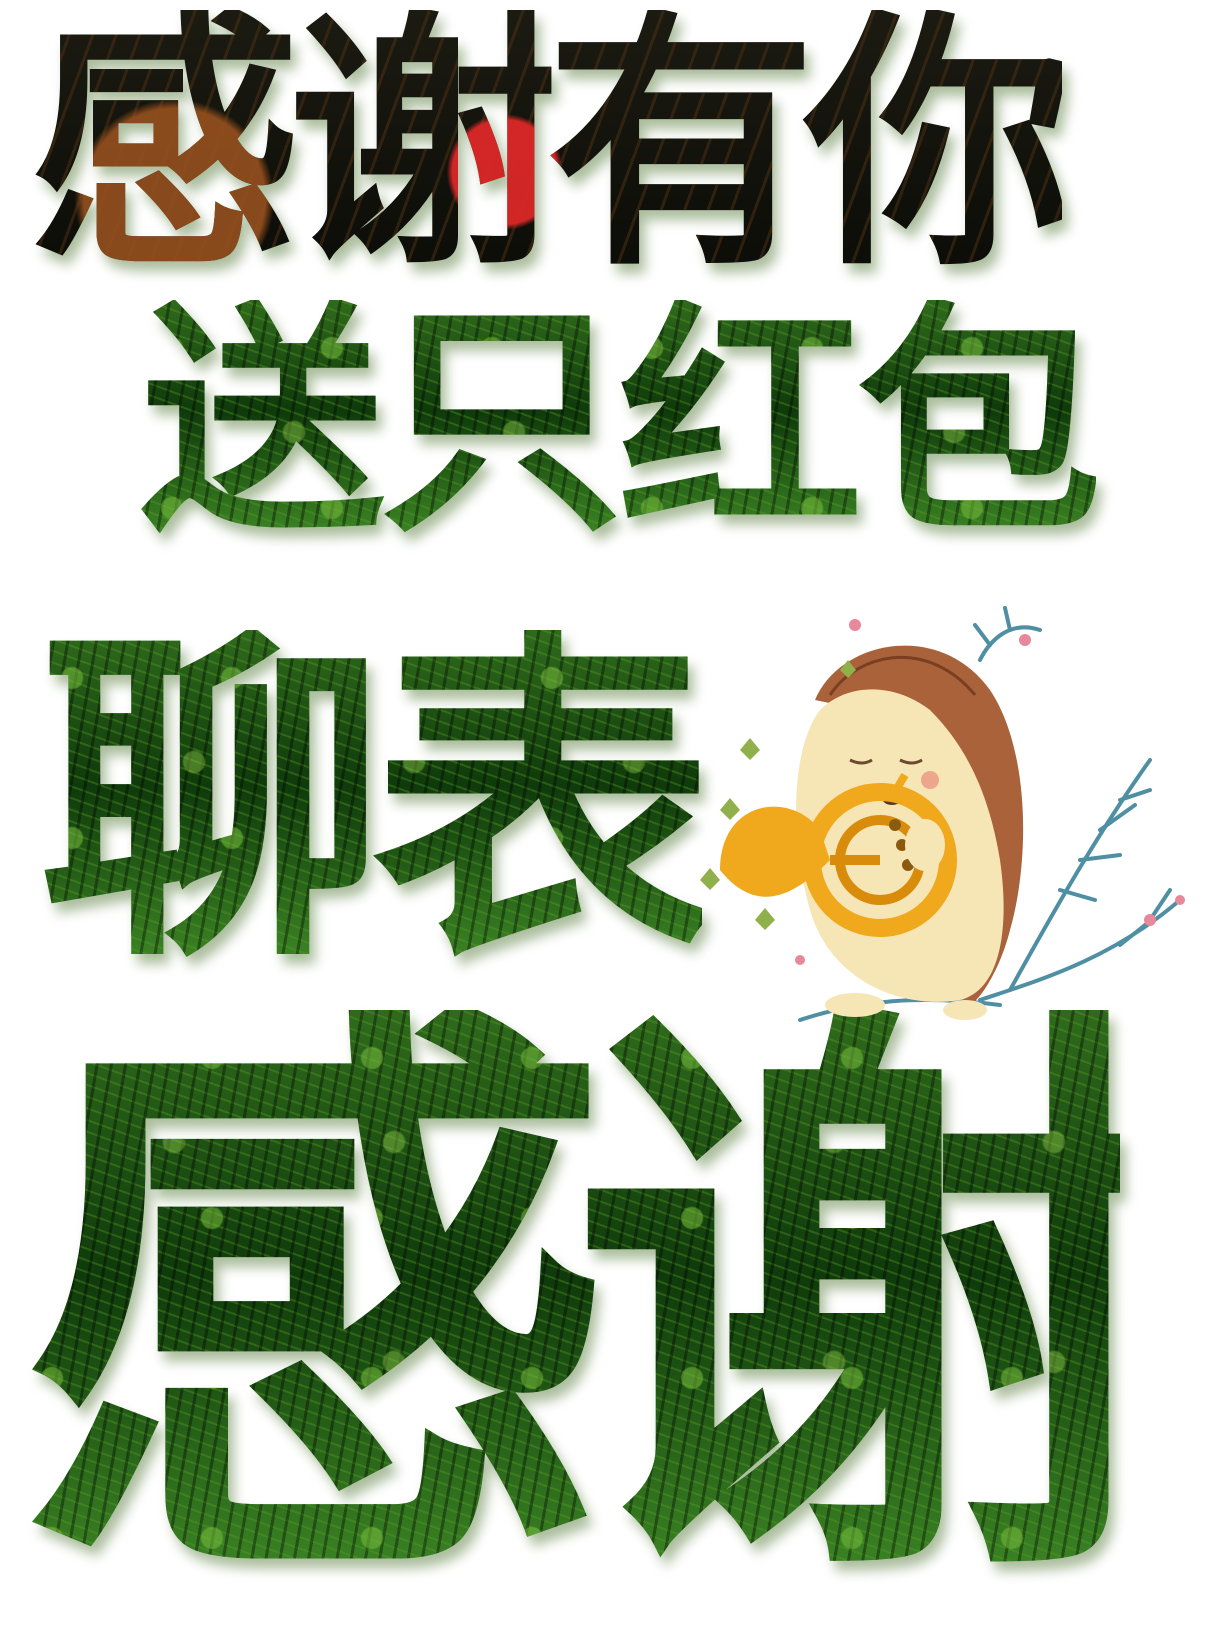 The width and height of the screenshot is (1228, 1648). Describe the element at coordinates (942, 814) in the screenshot. I see `hedgehog-with-french-horn-icon` at that location.